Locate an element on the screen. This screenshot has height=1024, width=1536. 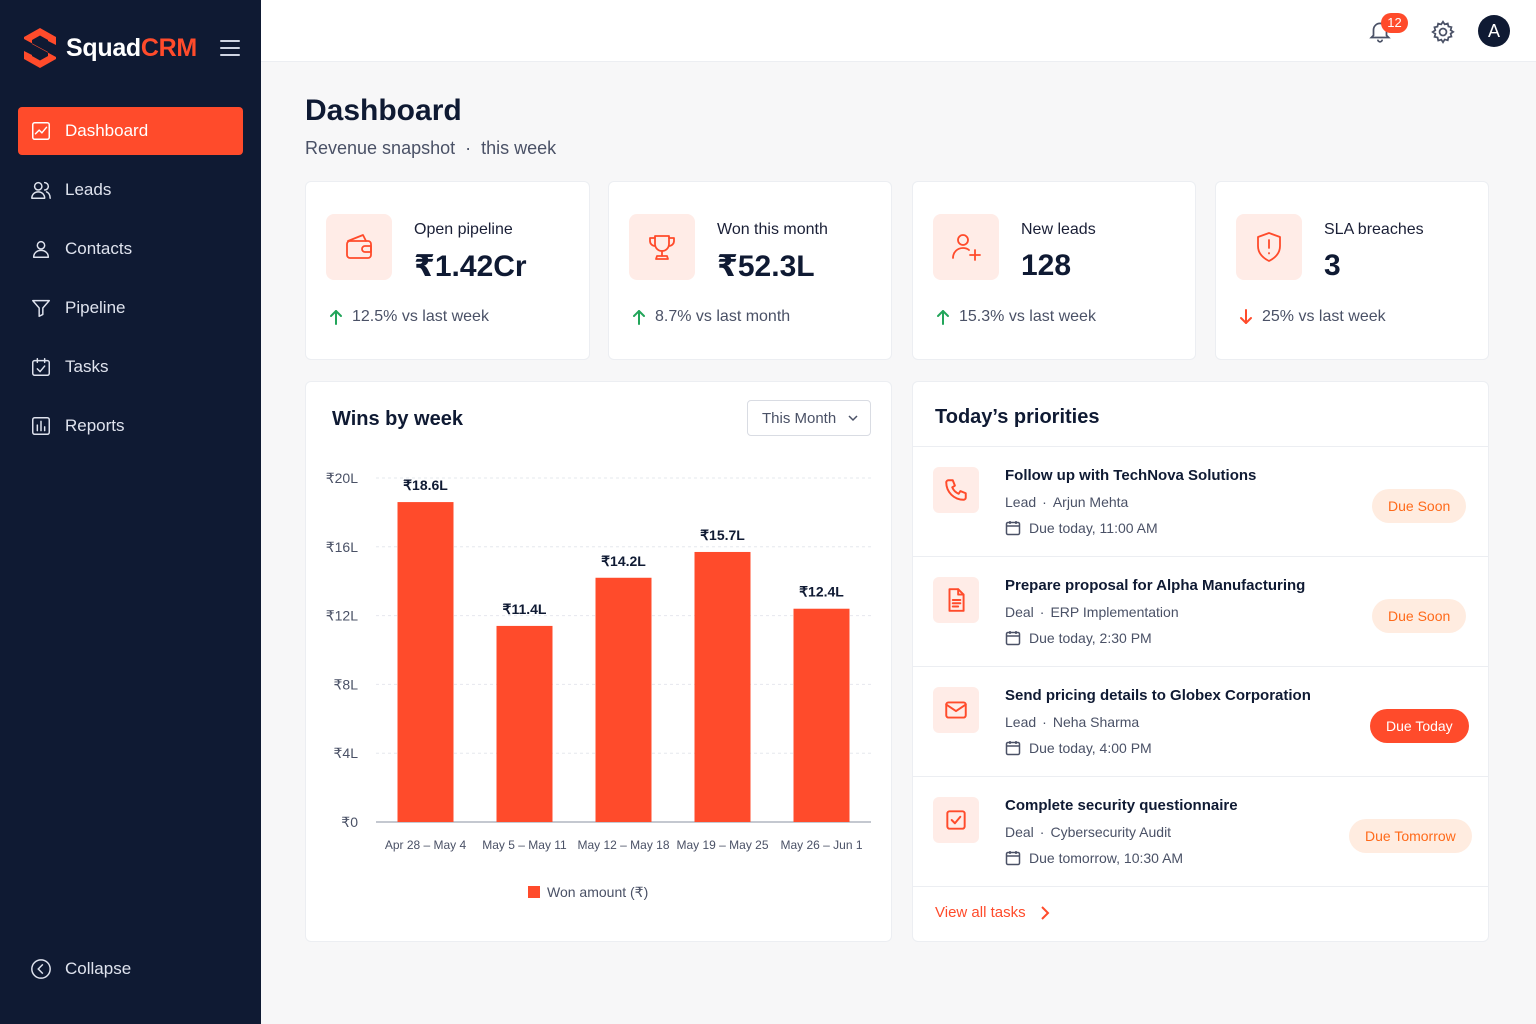
status-badge: Due Today is located at coordinates (1419, 726).